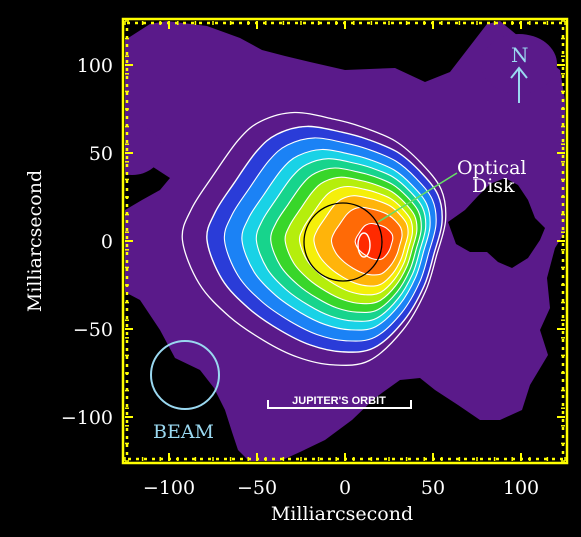 The image size is (581, 537). What do you see at coordinates (342, 514) in the screenshot?
I see `x-axis-title: Milliarcsecond` at bounding box center [342, 514].